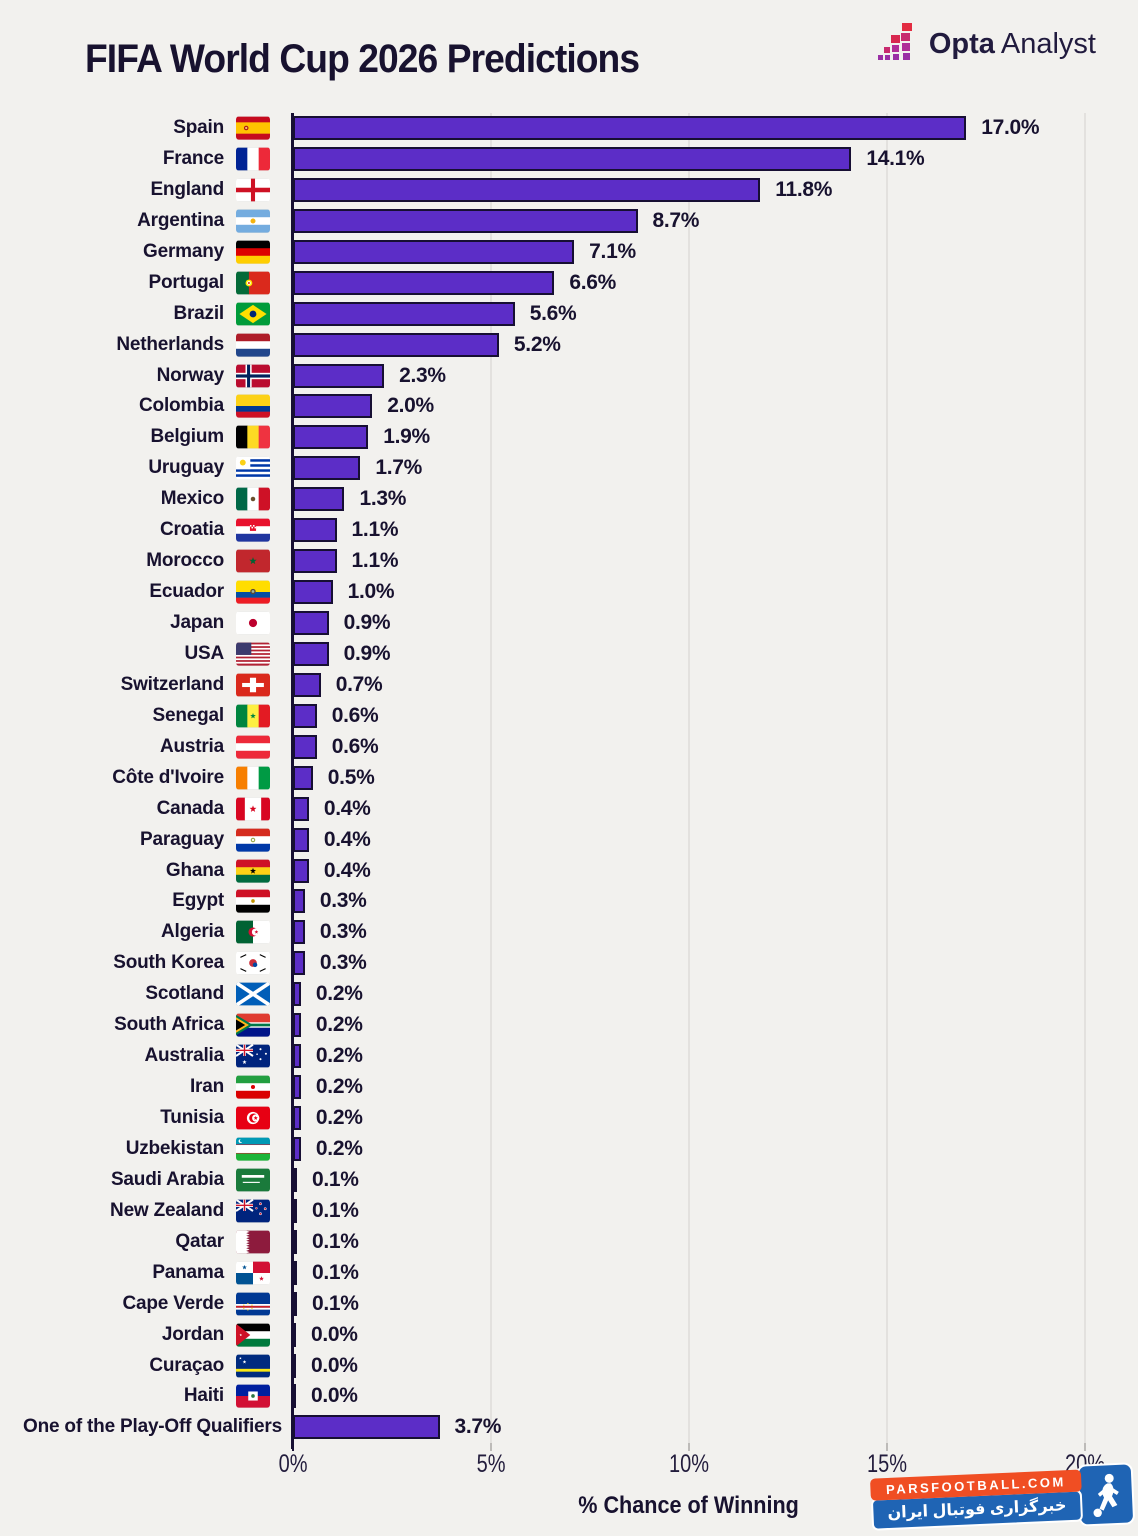 The image size is (1138, 1536). Describe the element at coordinates (367, 653) in the screenshot. I see `bar-value-label: 0.9%` at that location.